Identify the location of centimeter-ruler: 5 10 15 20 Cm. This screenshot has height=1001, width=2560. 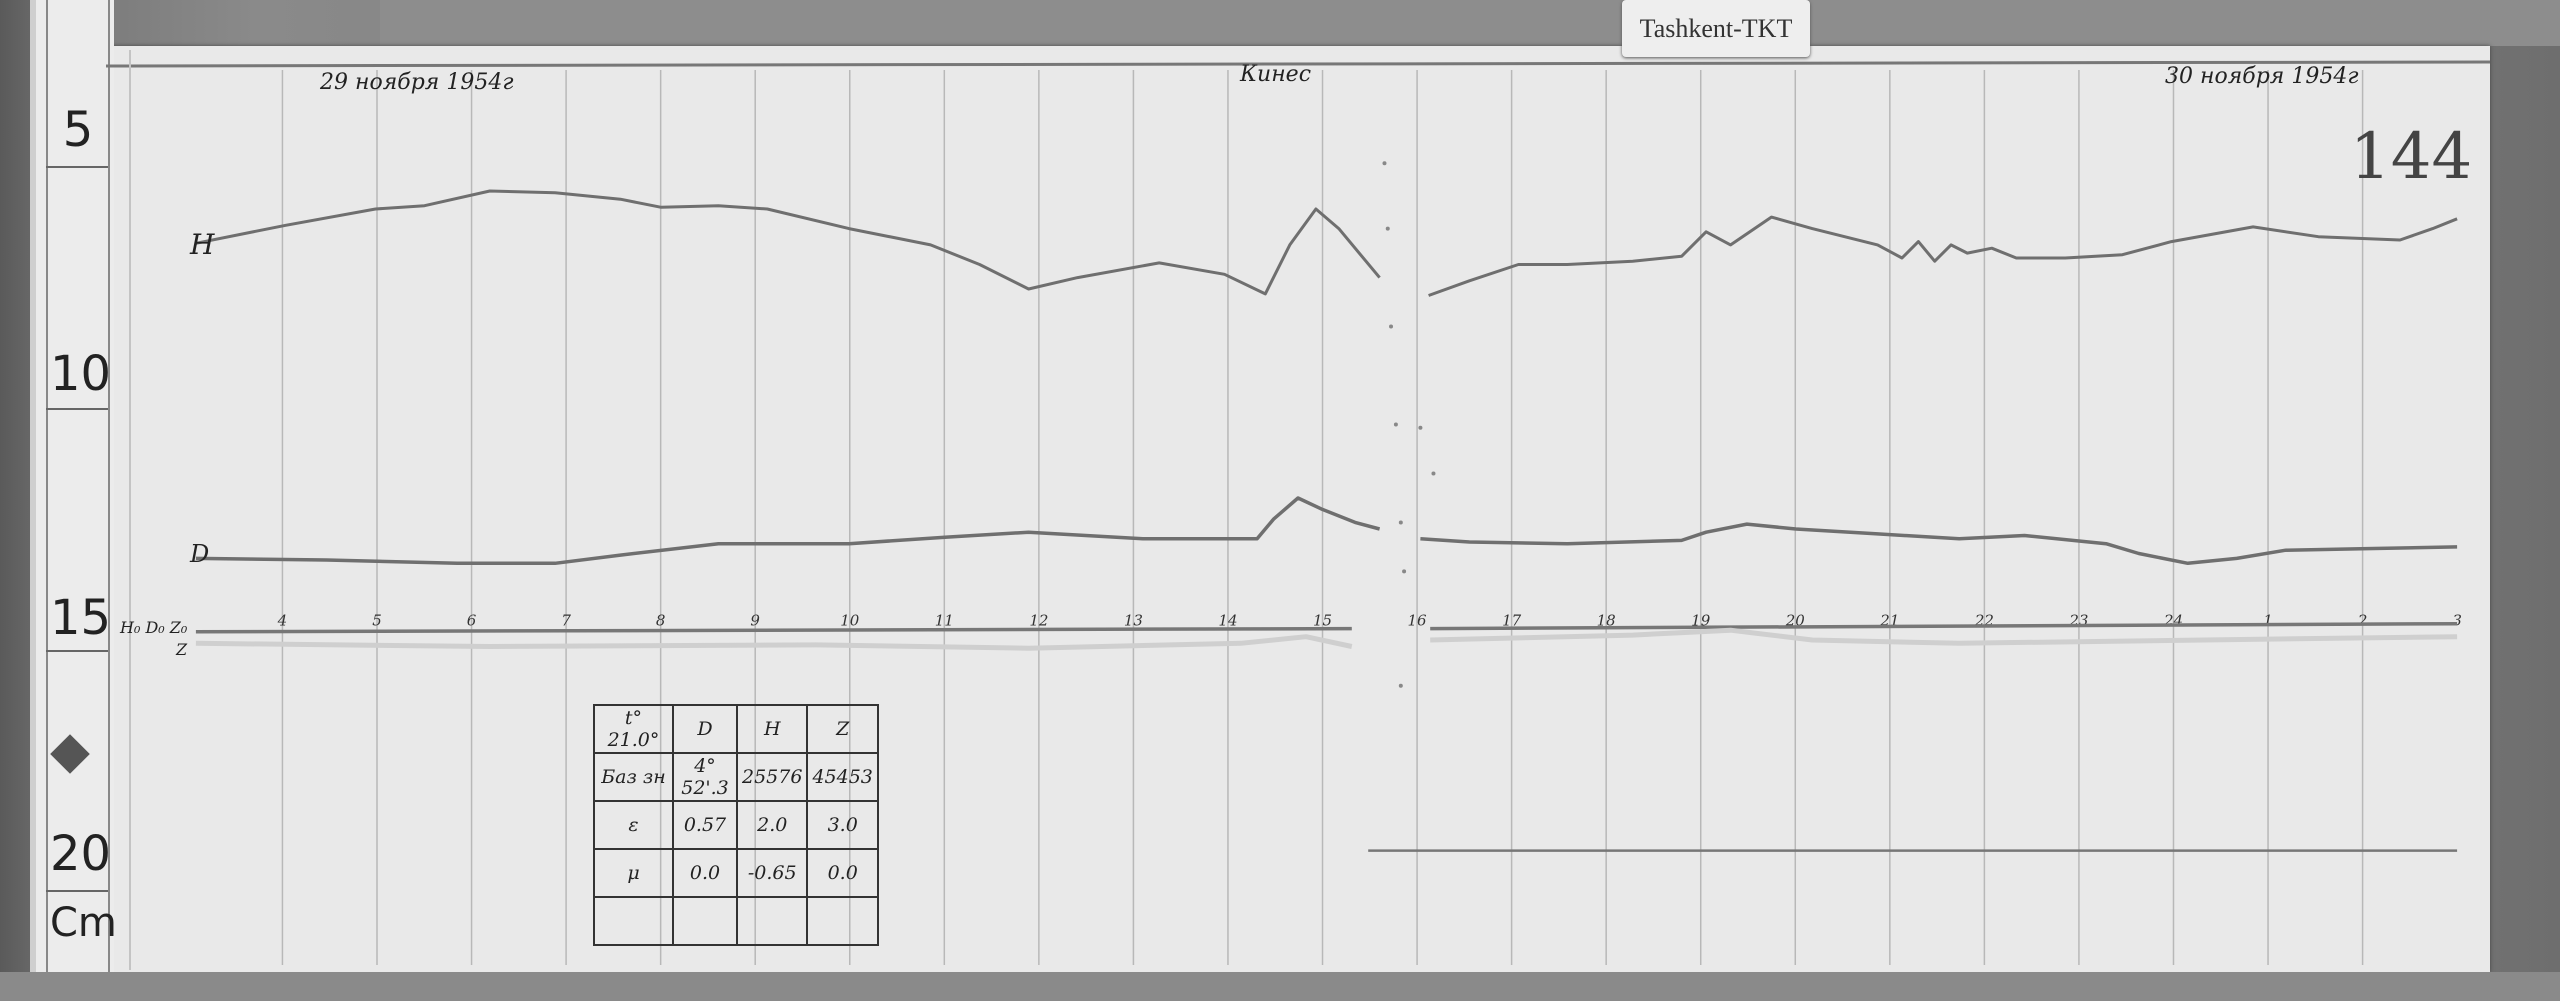
(73, 487).